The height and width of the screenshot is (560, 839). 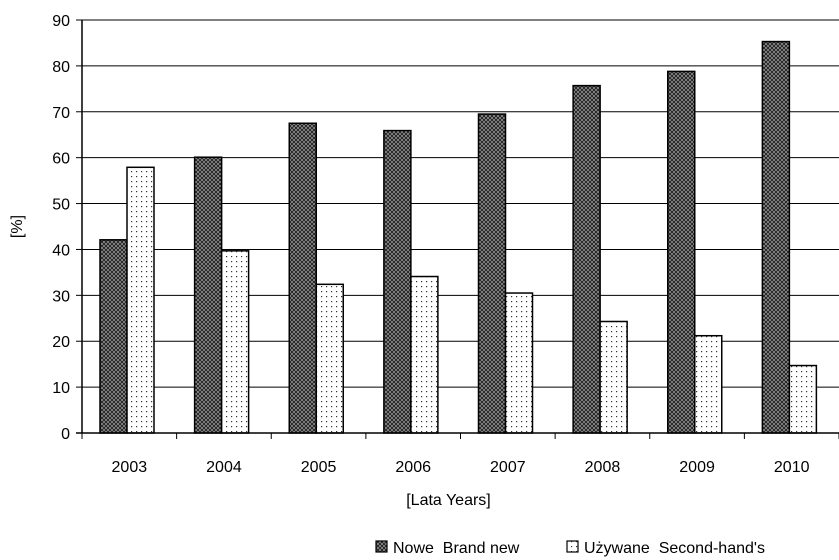 What do you see at coordinates (61, 21) in the screenshot?
I see `y-tick-label: 90` at bounding box center [61, 21].